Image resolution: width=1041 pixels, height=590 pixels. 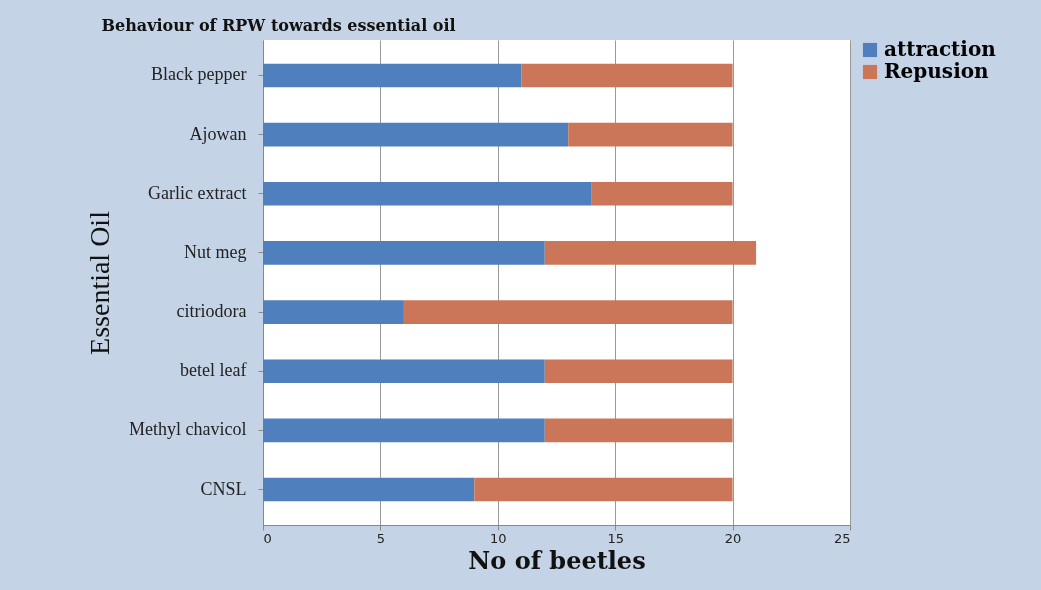 I want to click on y-tick-label: Methyl chavicol, so click(x=188, y=429).